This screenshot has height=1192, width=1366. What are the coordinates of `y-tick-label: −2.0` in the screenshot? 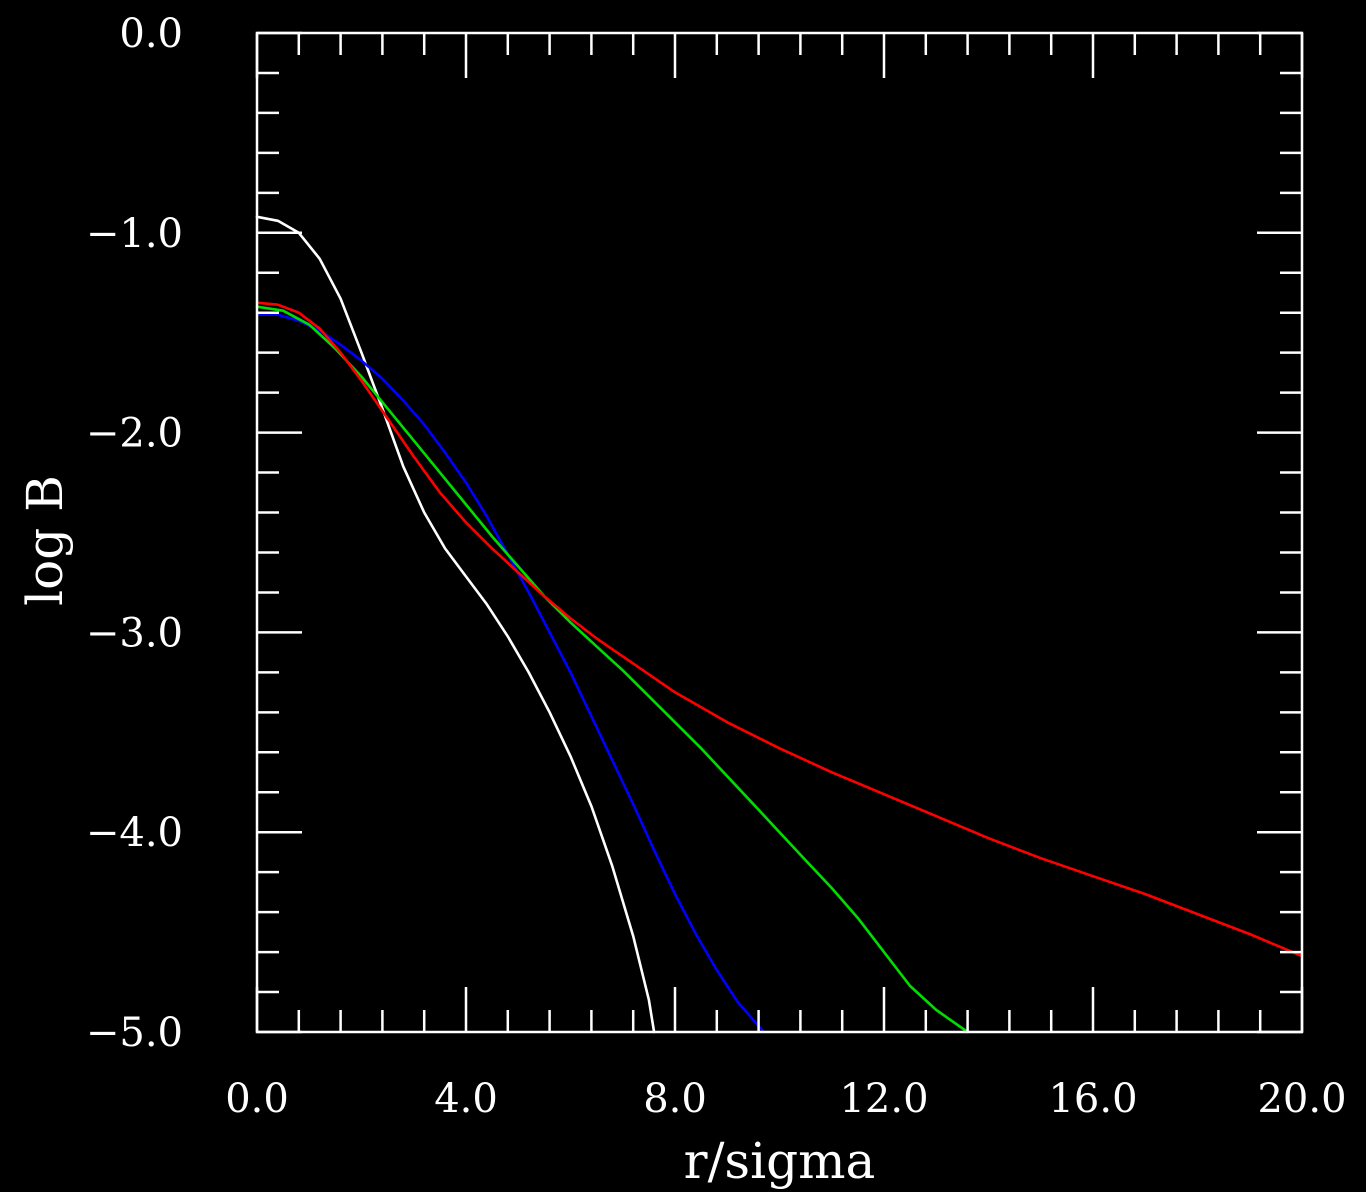 It's located at (134, 434).